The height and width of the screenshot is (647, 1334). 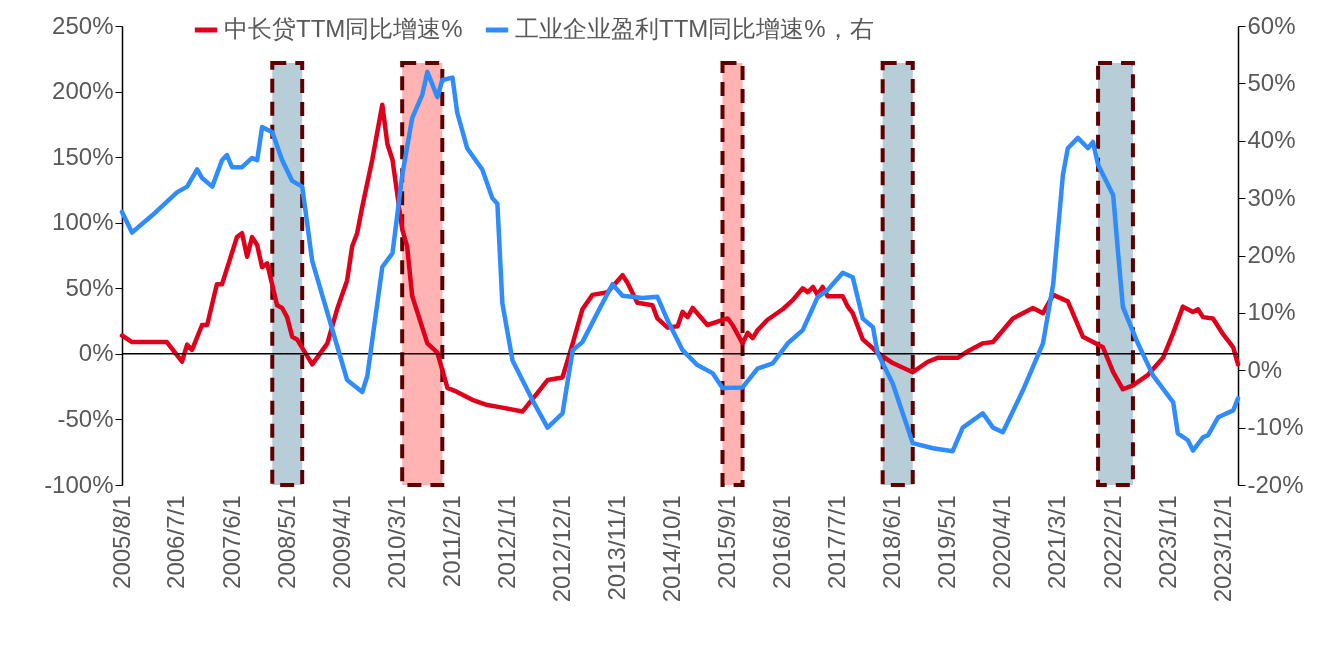 What do you see at coordinates (506, 542) in the screenshot?
I see `x-tick-label: 2012/1/1` at bounding box center [506, 542].